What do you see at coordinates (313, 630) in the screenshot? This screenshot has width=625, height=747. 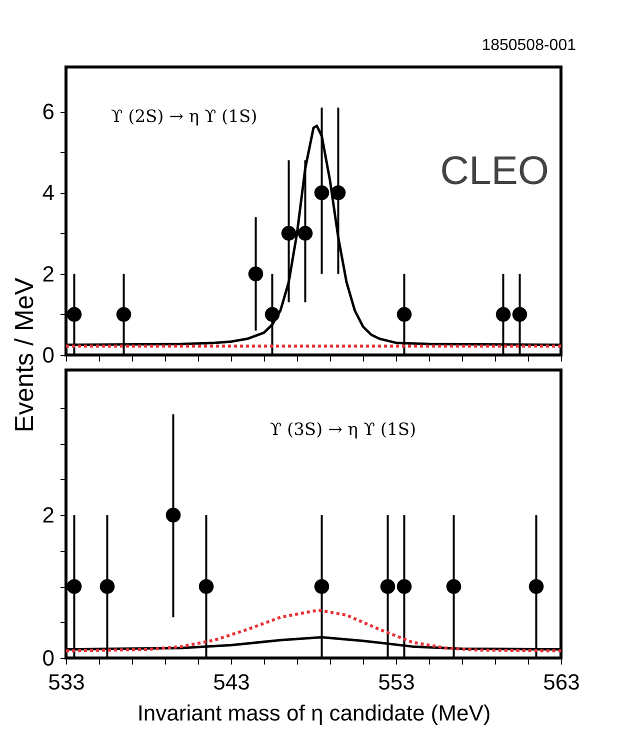 I see `line-series` at bounding box center [313, 630].